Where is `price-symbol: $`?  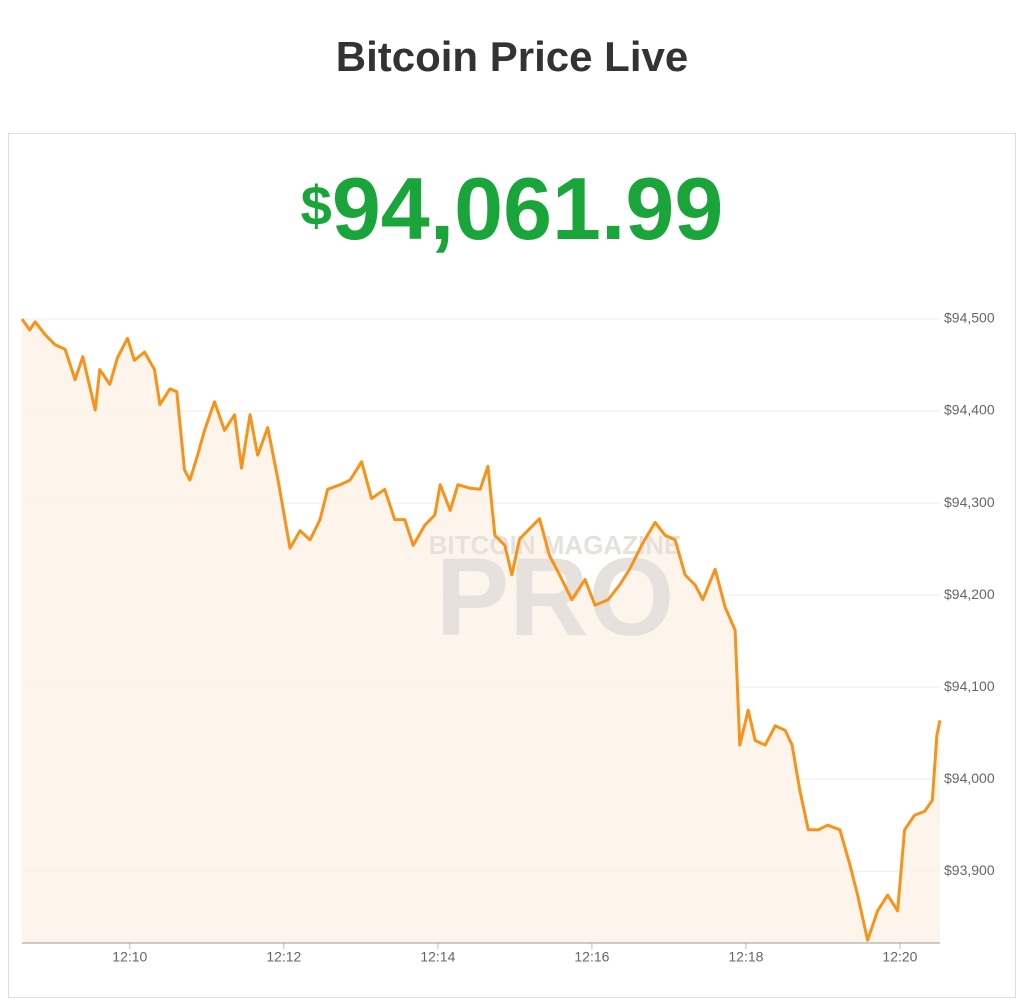 price-symbol: $ is located at coordinates (316, 205).